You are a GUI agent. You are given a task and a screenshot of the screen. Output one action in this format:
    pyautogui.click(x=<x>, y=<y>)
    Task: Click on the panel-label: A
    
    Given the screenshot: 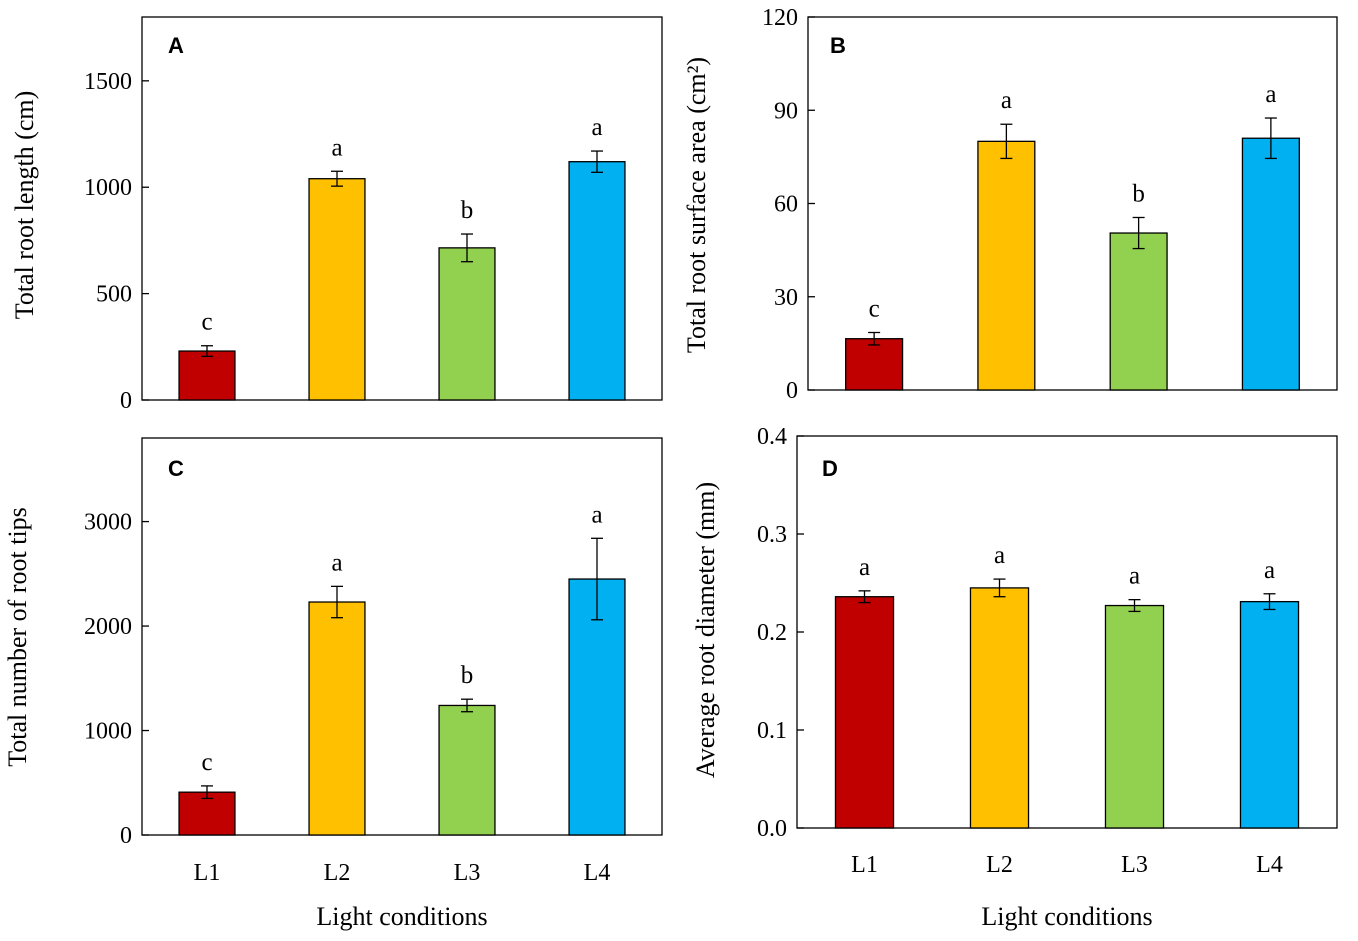 What is the action you would take?
    pyautogui.click(x=176, y=45)
    